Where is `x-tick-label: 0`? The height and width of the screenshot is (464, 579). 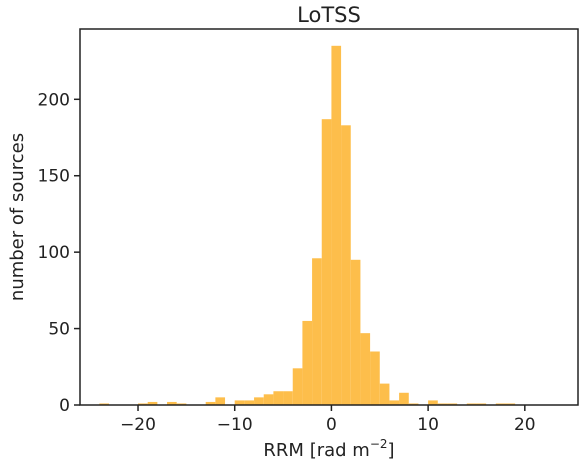
x-tick-label: 0 is located at coordinates (331, 425).